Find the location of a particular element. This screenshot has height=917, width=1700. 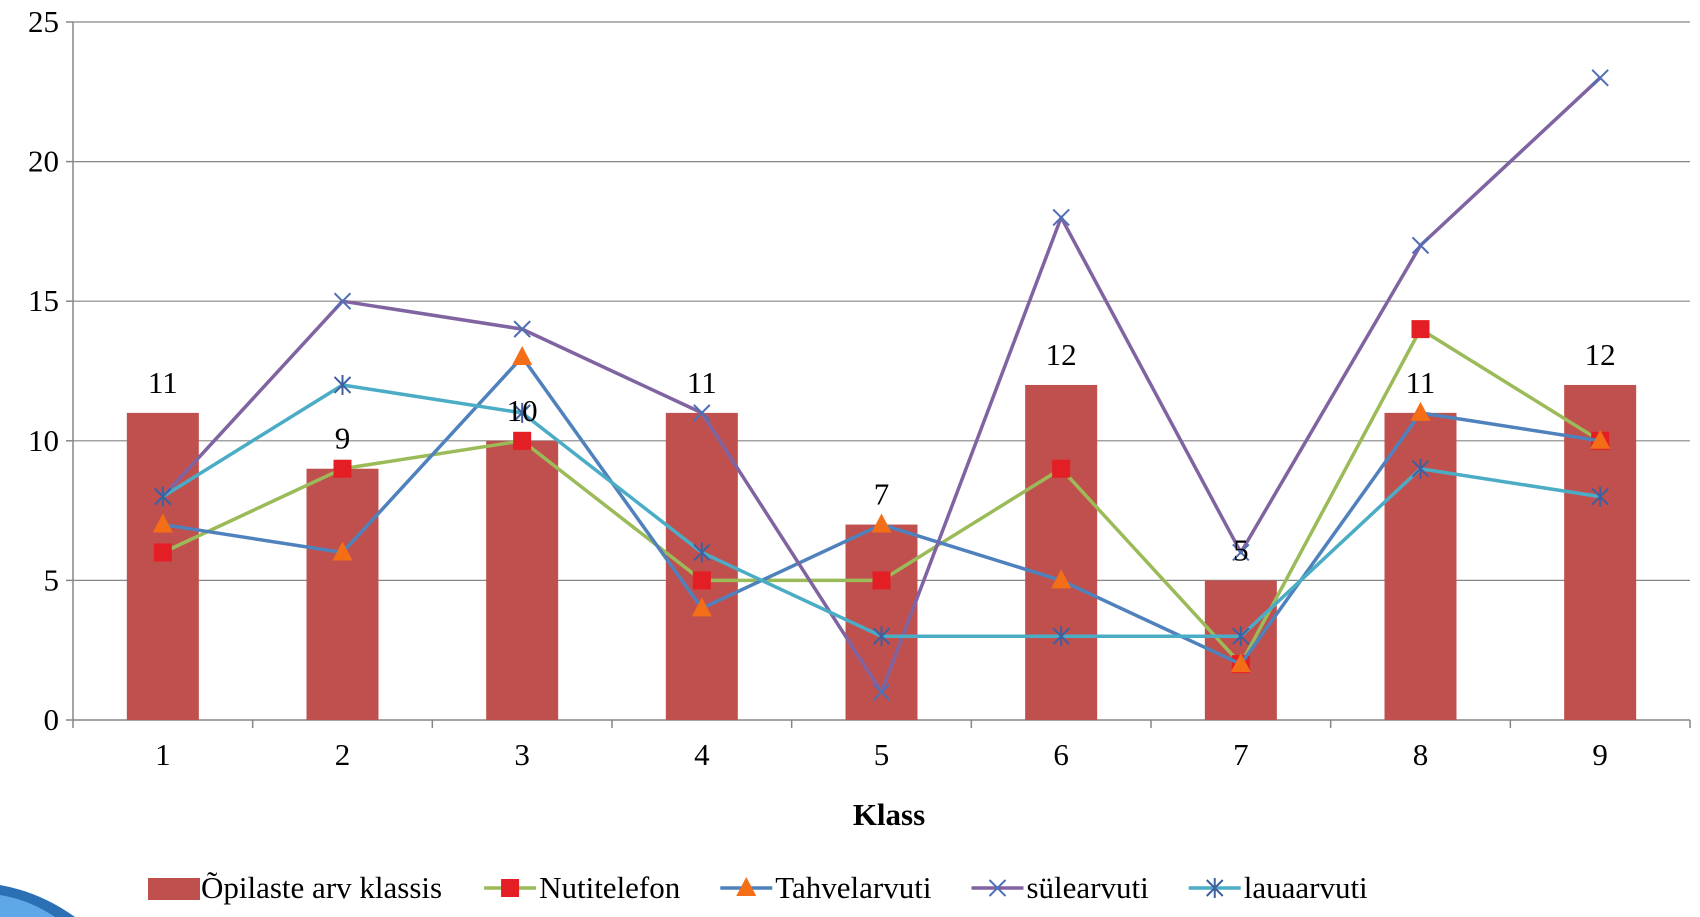

legend-swatch is located at coordinates (174, 889).